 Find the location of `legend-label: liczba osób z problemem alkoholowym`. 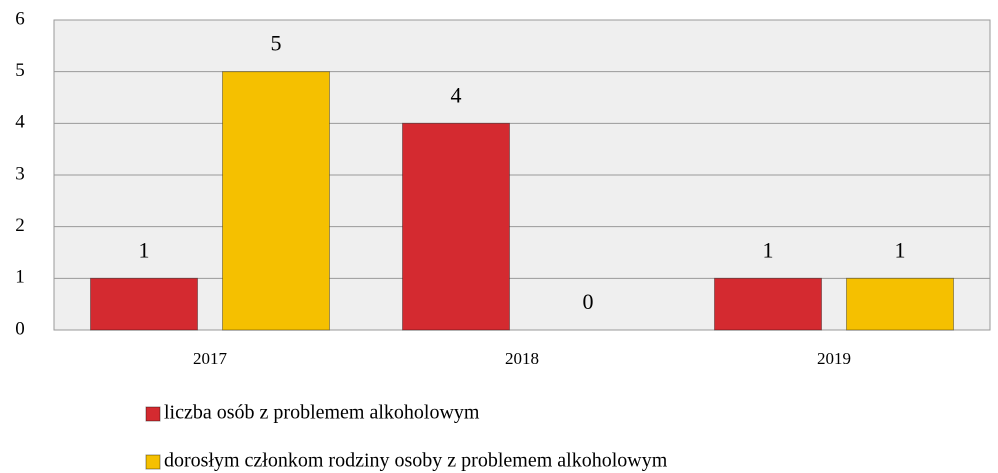

legend-label: liczba osób z problemem alkoholowym is located at coordinates (322, 413).